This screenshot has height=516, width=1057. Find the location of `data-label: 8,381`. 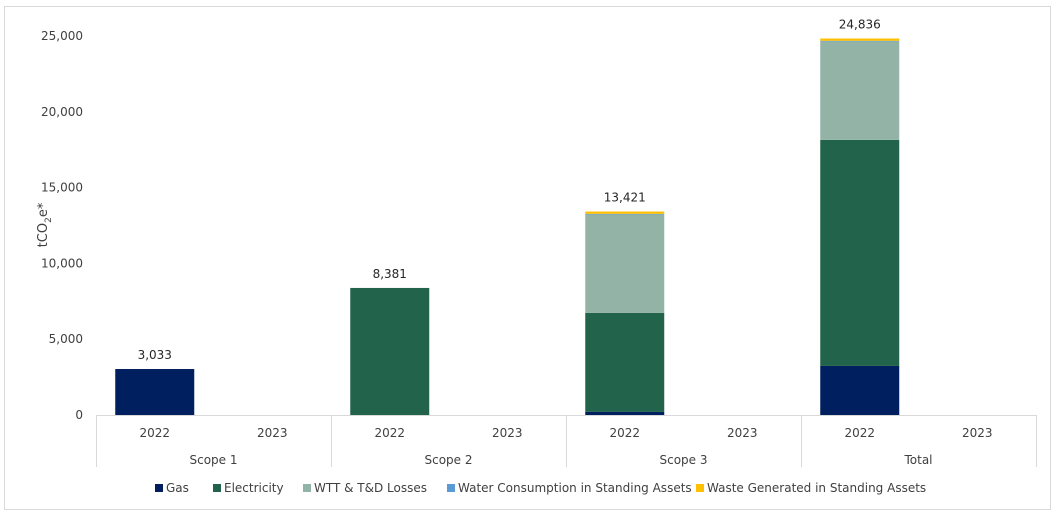

data-label: 8,381 is located at coordinates (390, 274).